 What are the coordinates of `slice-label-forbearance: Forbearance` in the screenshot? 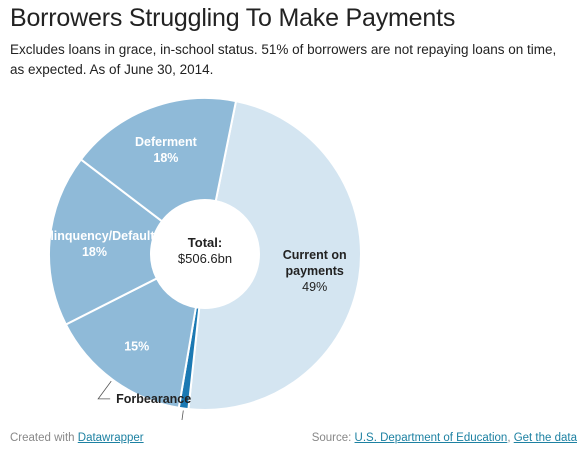 It's located at (153, 399).